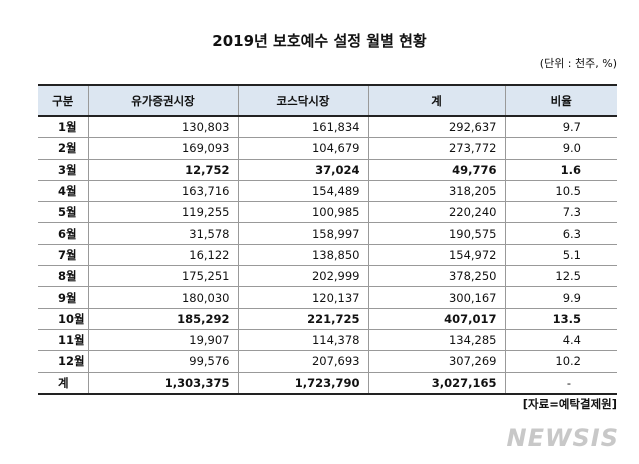  What do you see at coordinates (302, 127) in the screenshot?
I see `cell: 161,834` at bounding box center [302, 127].